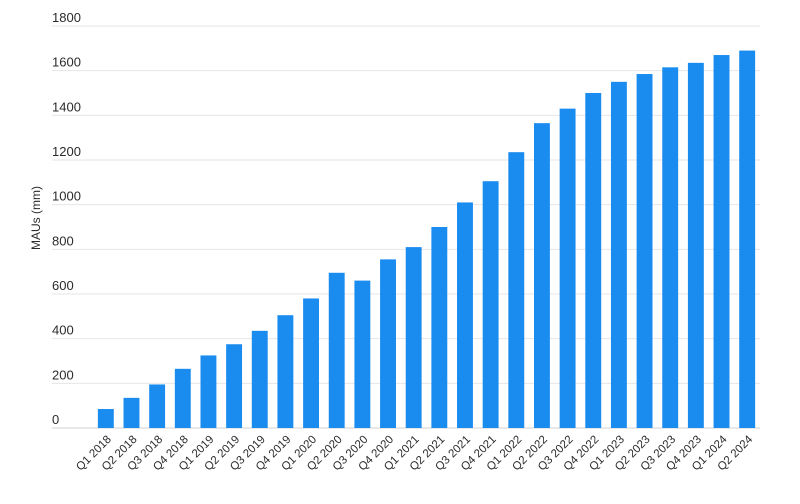 Image resolution: width=800 pixels, height=504 pixels. I want to click on bar-q2-2023, so click(644, 251).